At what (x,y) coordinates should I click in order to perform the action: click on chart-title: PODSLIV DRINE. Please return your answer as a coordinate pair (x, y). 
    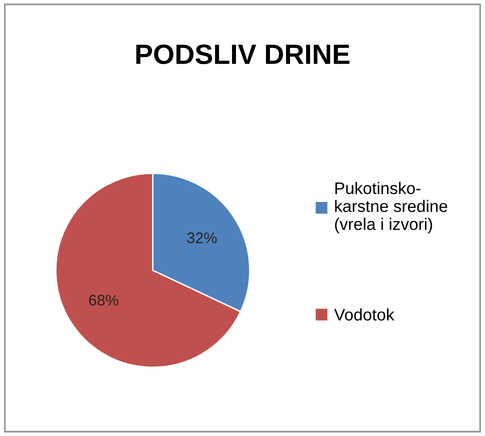
    Looking at the image, I should click on (243, 54).